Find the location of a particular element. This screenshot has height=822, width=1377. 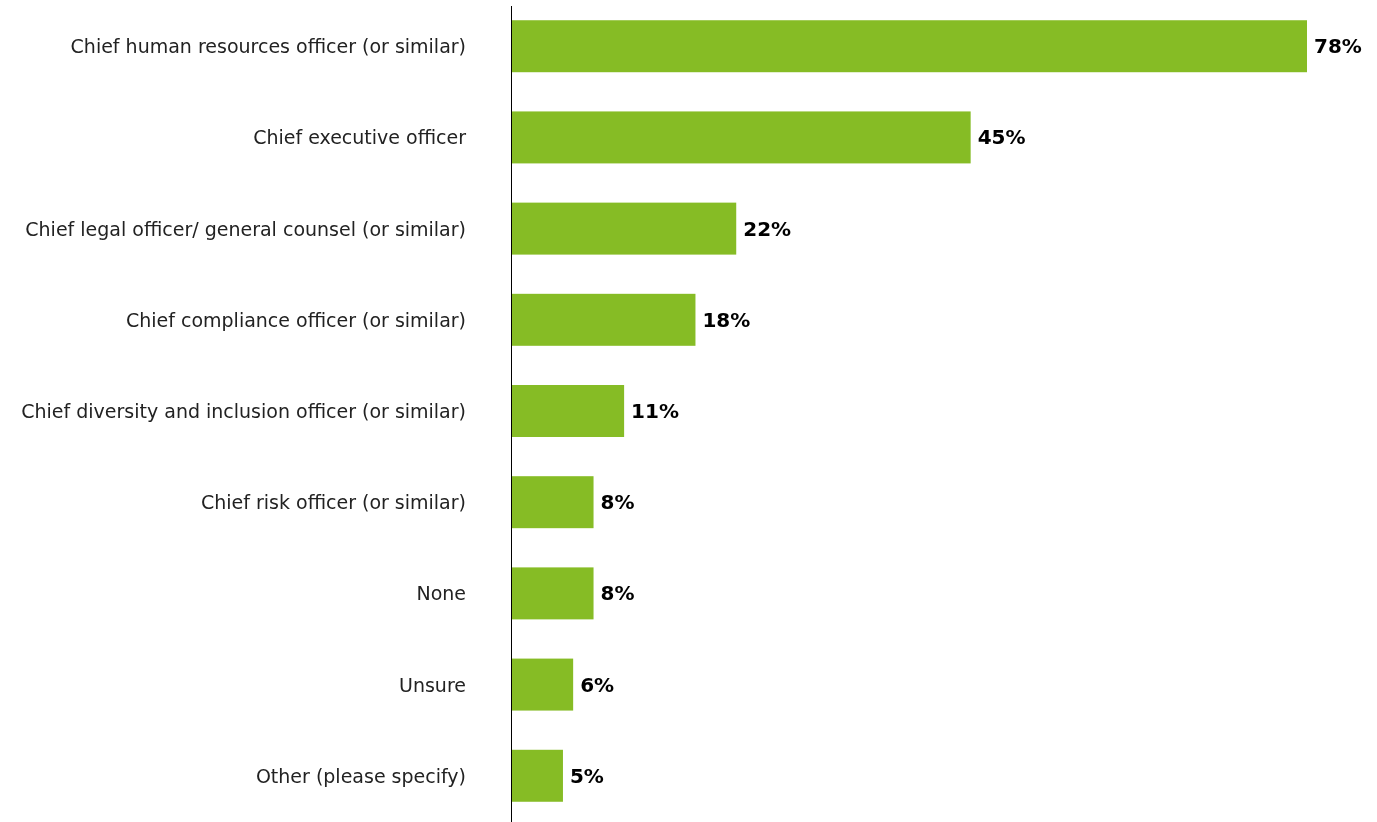

data-label: 45% is located at coordinates (1001, 137).